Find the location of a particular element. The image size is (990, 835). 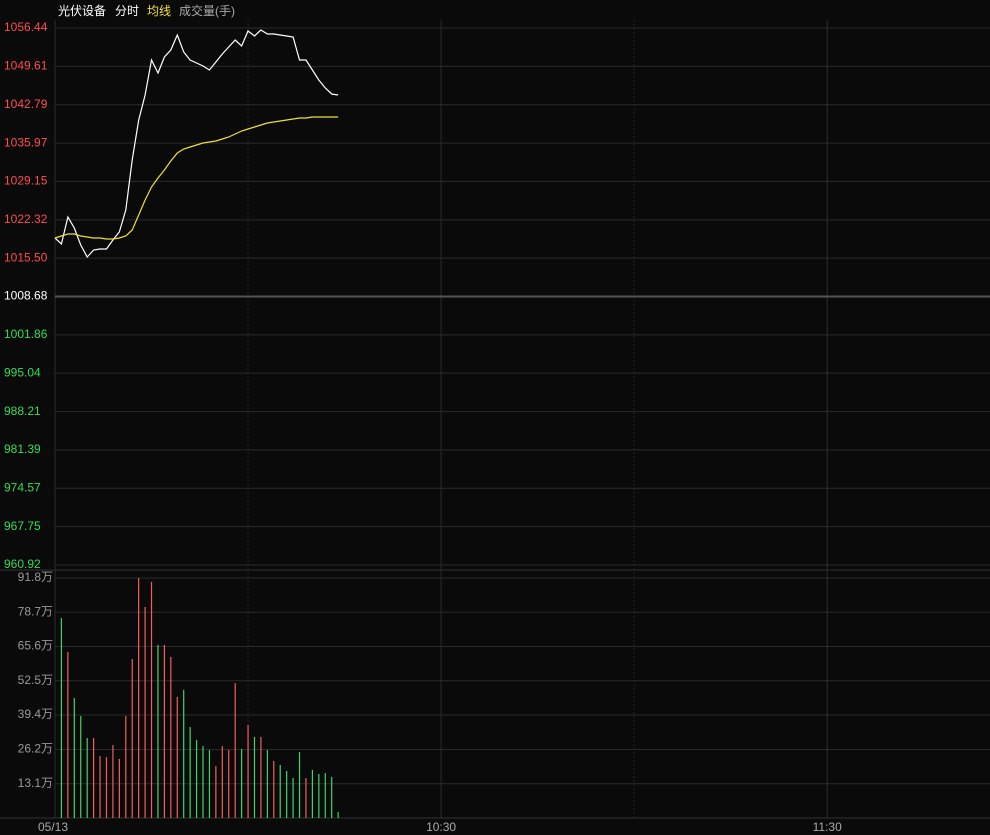

y-tick-label: 91.8万 is located at coordinates (35, 577).